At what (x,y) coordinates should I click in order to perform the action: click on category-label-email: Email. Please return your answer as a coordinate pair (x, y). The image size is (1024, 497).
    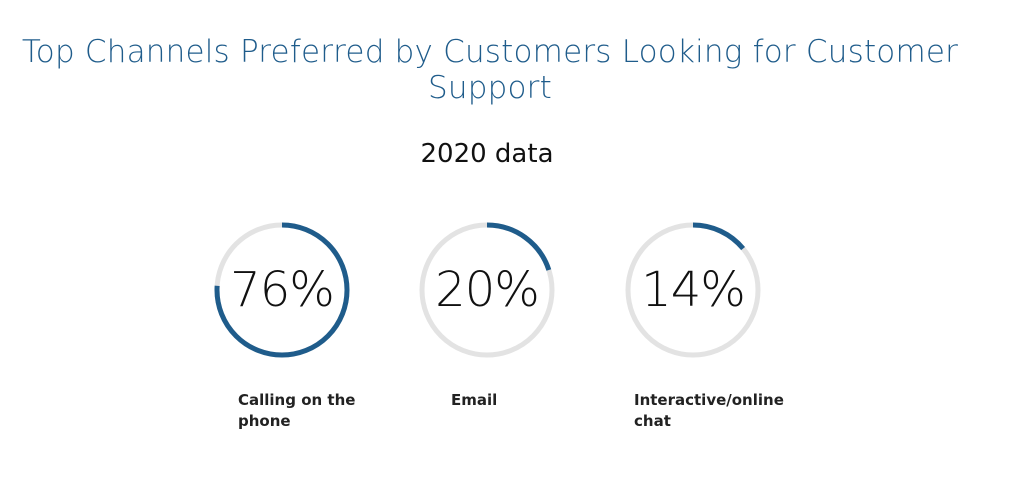
    Looking at the image, I should click on (474, 400).